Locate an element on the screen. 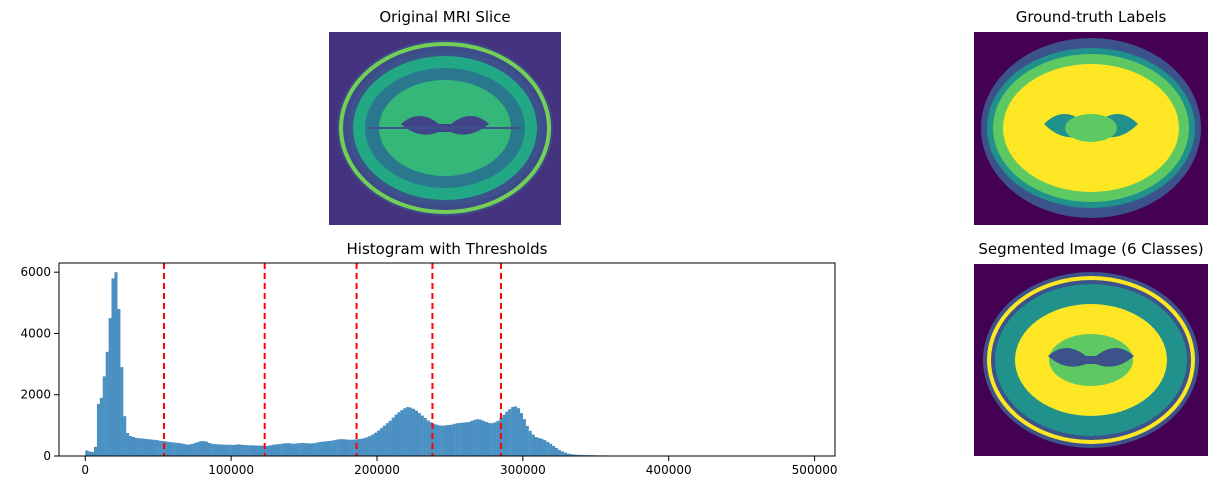  x-tick-label: 400000 is located at coordinates (669, 470).